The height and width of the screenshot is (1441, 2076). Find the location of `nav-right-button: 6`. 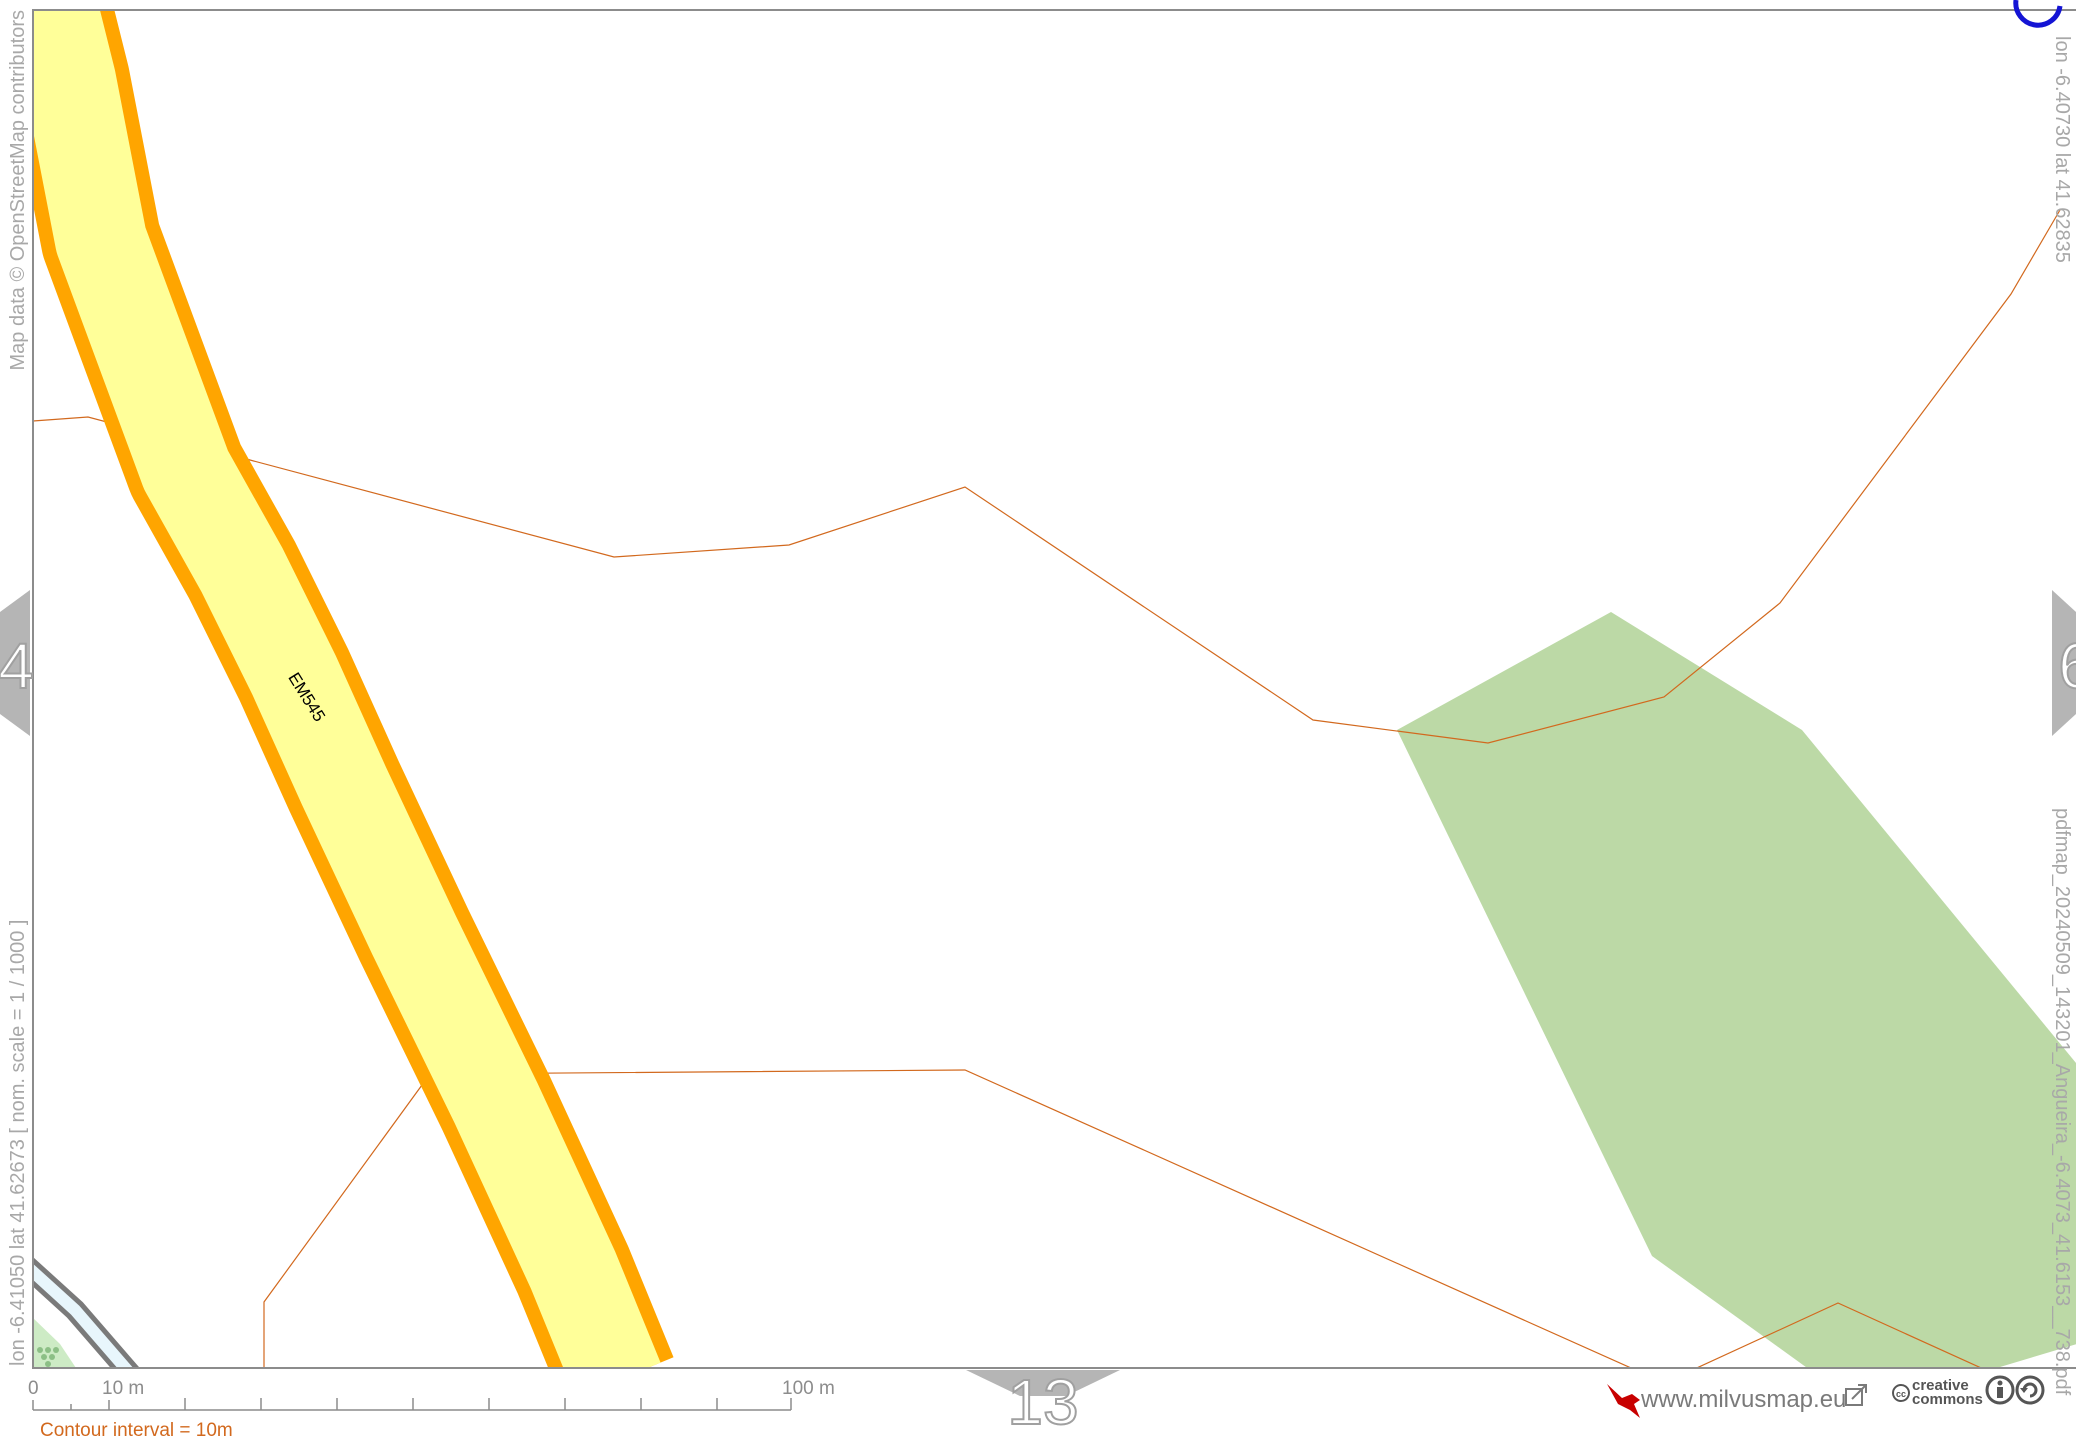

nav-right-button: 6 is located at coordinates (2064, 663).